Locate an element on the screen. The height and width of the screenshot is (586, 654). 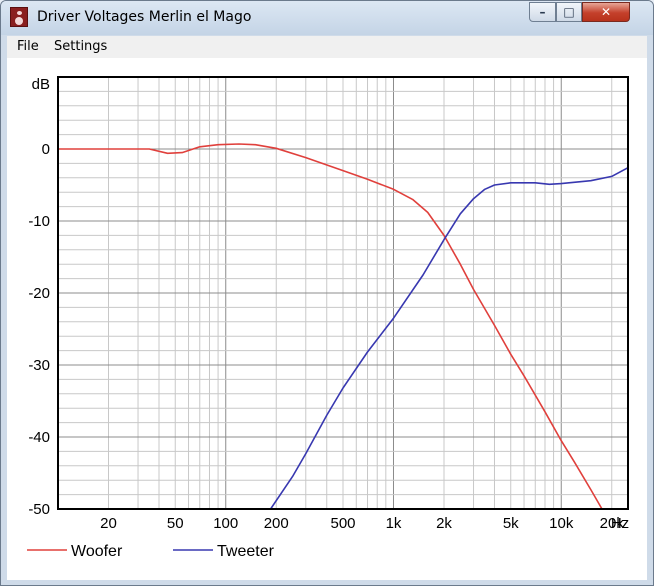
minimize-icon: – is located at coordinates (542, 12).